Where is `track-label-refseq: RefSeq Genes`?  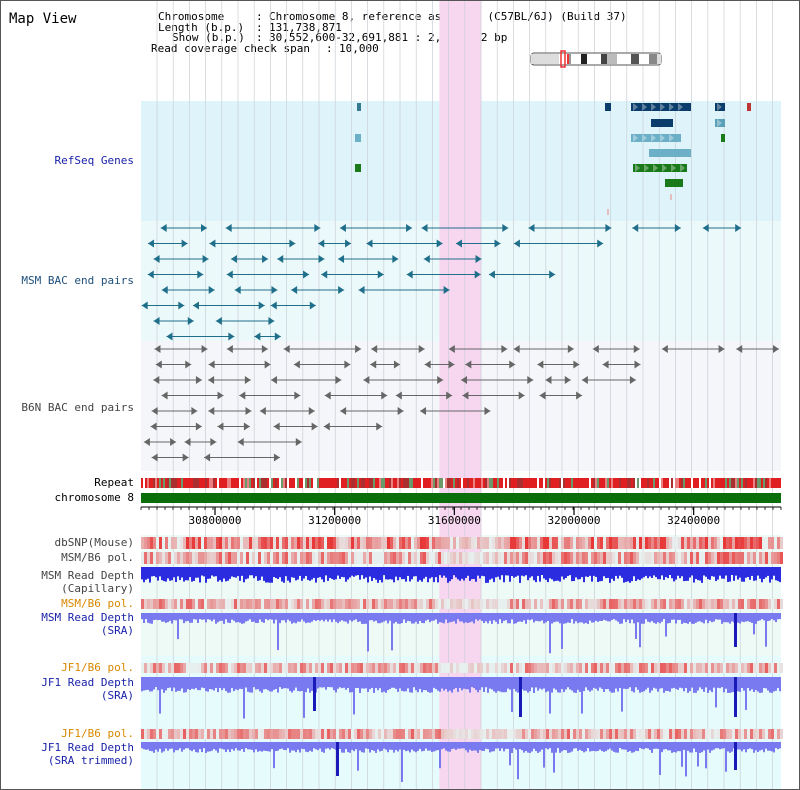
track-label-refseq: RefSeq Genes is located at coordinates (94, 160).